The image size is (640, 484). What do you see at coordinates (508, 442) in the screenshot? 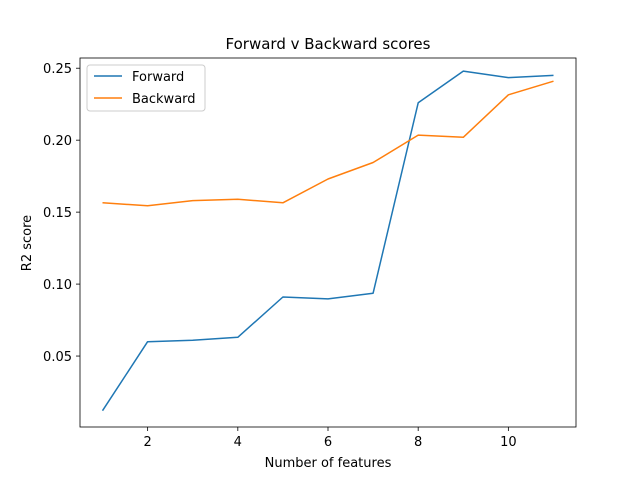
I see `x-tick-label: 10` at bounding box center [508, 442].